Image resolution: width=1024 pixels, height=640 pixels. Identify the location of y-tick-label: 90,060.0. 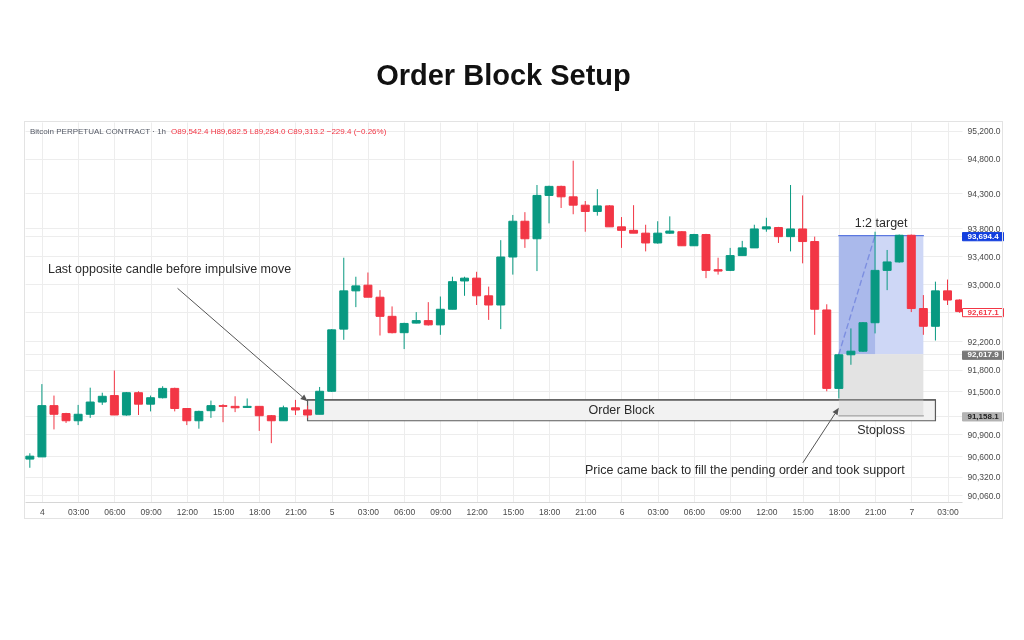
(984, 495).